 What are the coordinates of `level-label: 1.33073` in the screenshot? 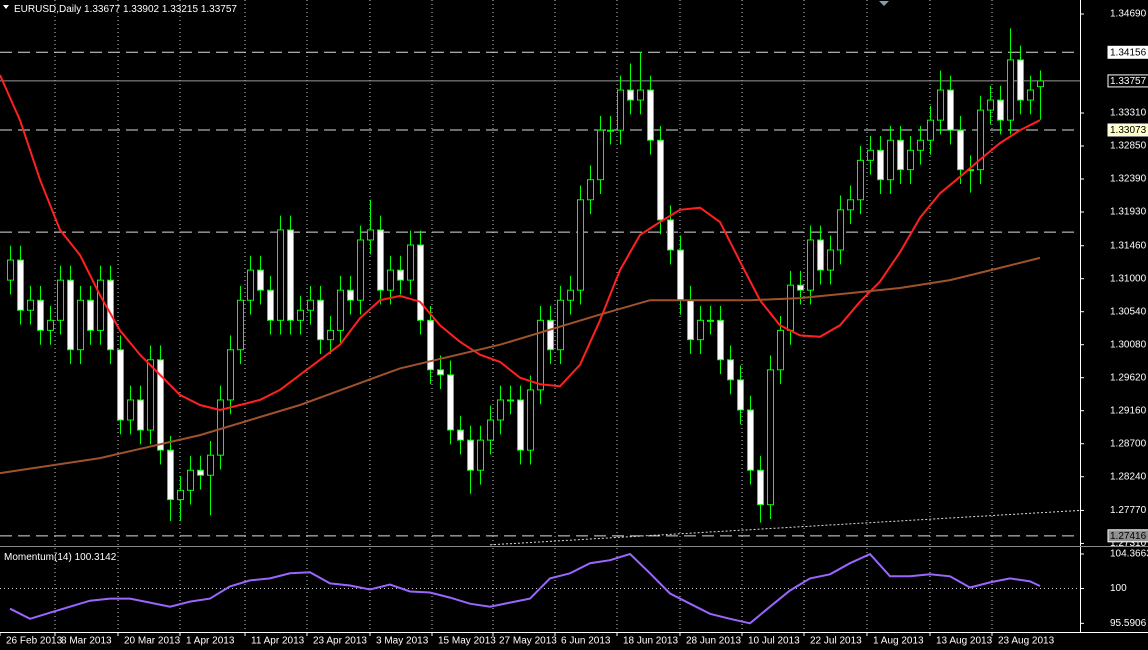 It's located at (1128, 130).